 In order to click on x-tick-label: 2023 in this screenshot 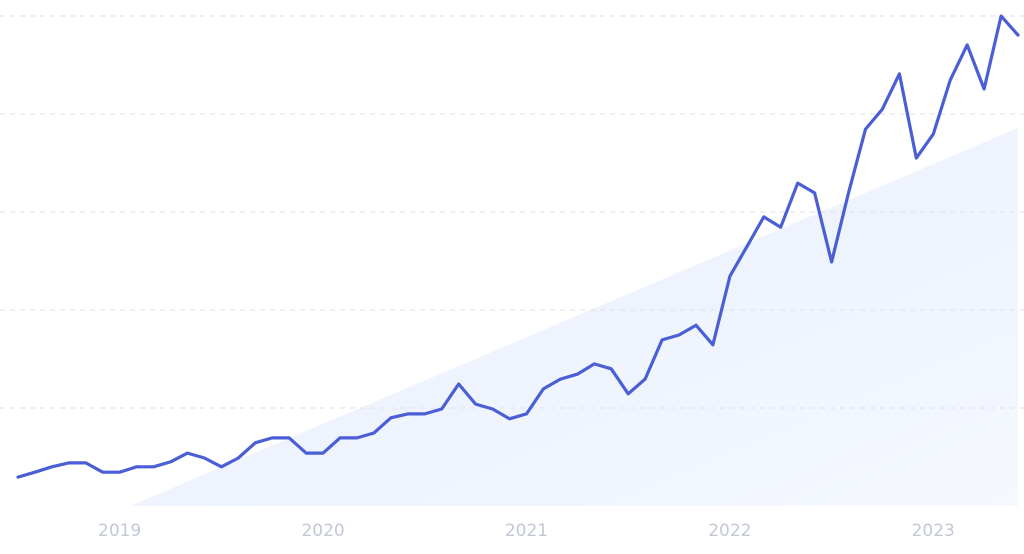, I will do `click(933, 531)`.